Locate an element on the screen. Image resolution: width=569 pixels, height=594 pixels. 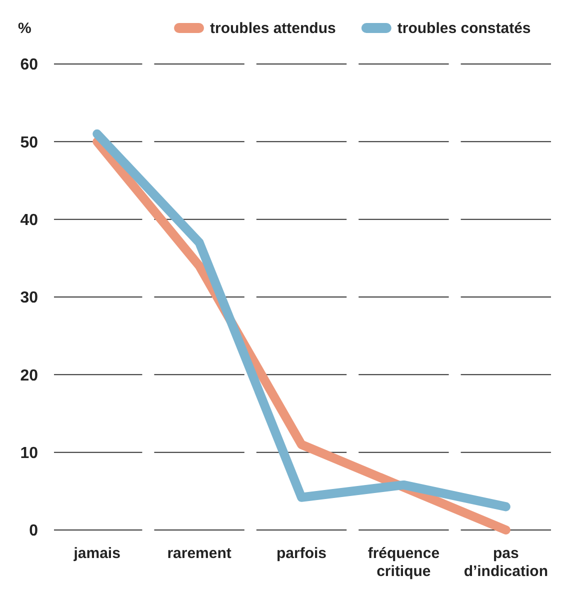
x-tick-label: fréquence critique is located at coordinates (404, 562).